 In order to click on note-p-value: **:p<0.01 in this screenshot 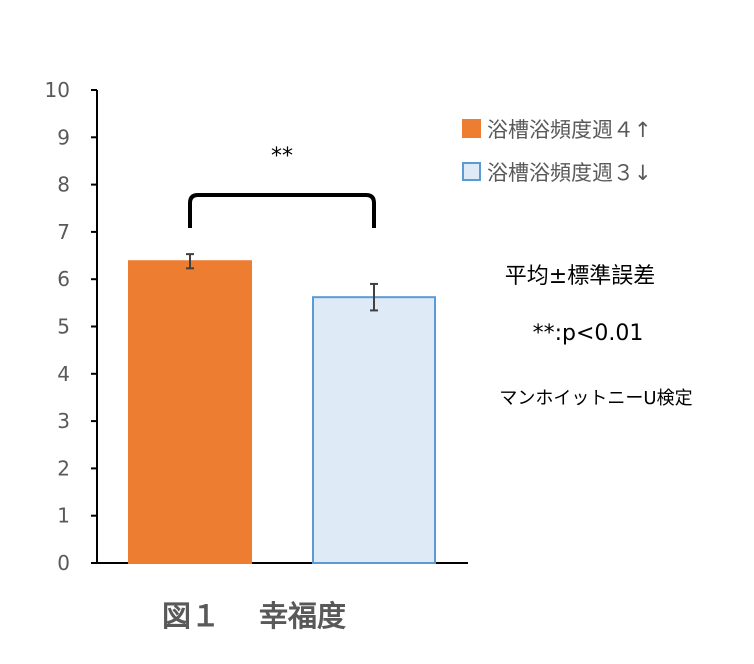, I will do `click(588, 333)`.